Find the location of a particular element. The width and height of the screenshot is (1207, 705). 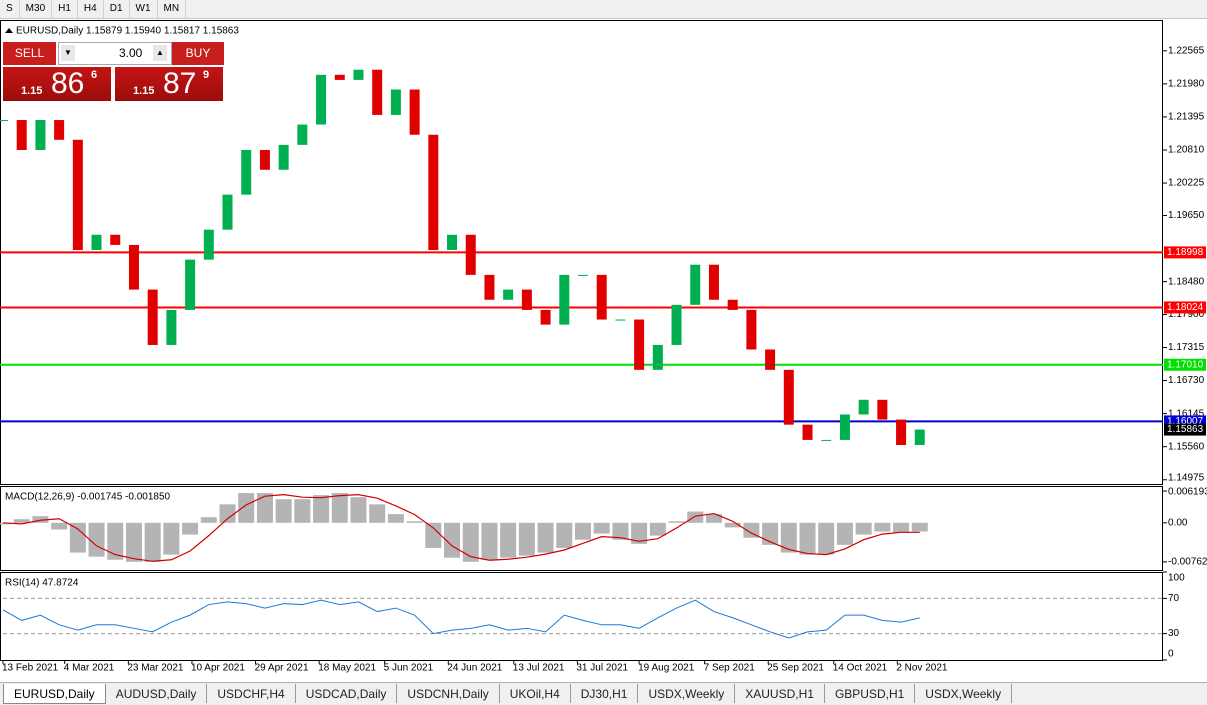

y-tick-label: 1.14975 is located at coordinates (1186, 478).